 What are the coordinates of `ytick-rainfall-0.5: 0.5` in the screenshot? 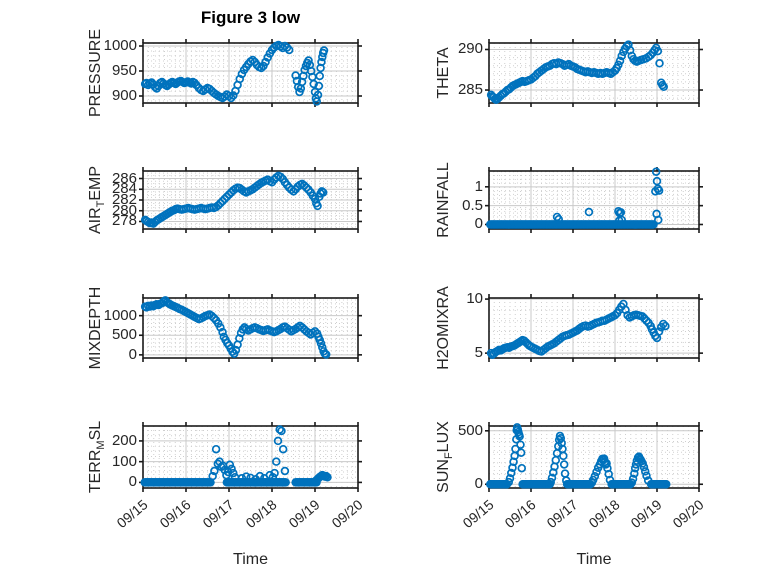 It's located at (472, 205).